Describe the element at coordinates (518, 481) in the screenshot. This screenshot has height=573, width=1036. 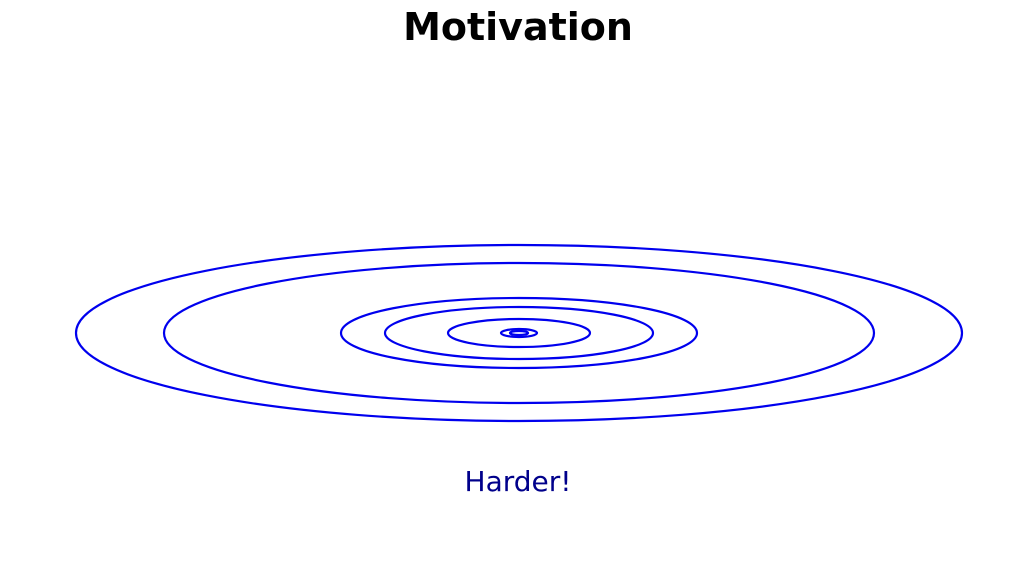
I see `caption: Harder!` at that location.